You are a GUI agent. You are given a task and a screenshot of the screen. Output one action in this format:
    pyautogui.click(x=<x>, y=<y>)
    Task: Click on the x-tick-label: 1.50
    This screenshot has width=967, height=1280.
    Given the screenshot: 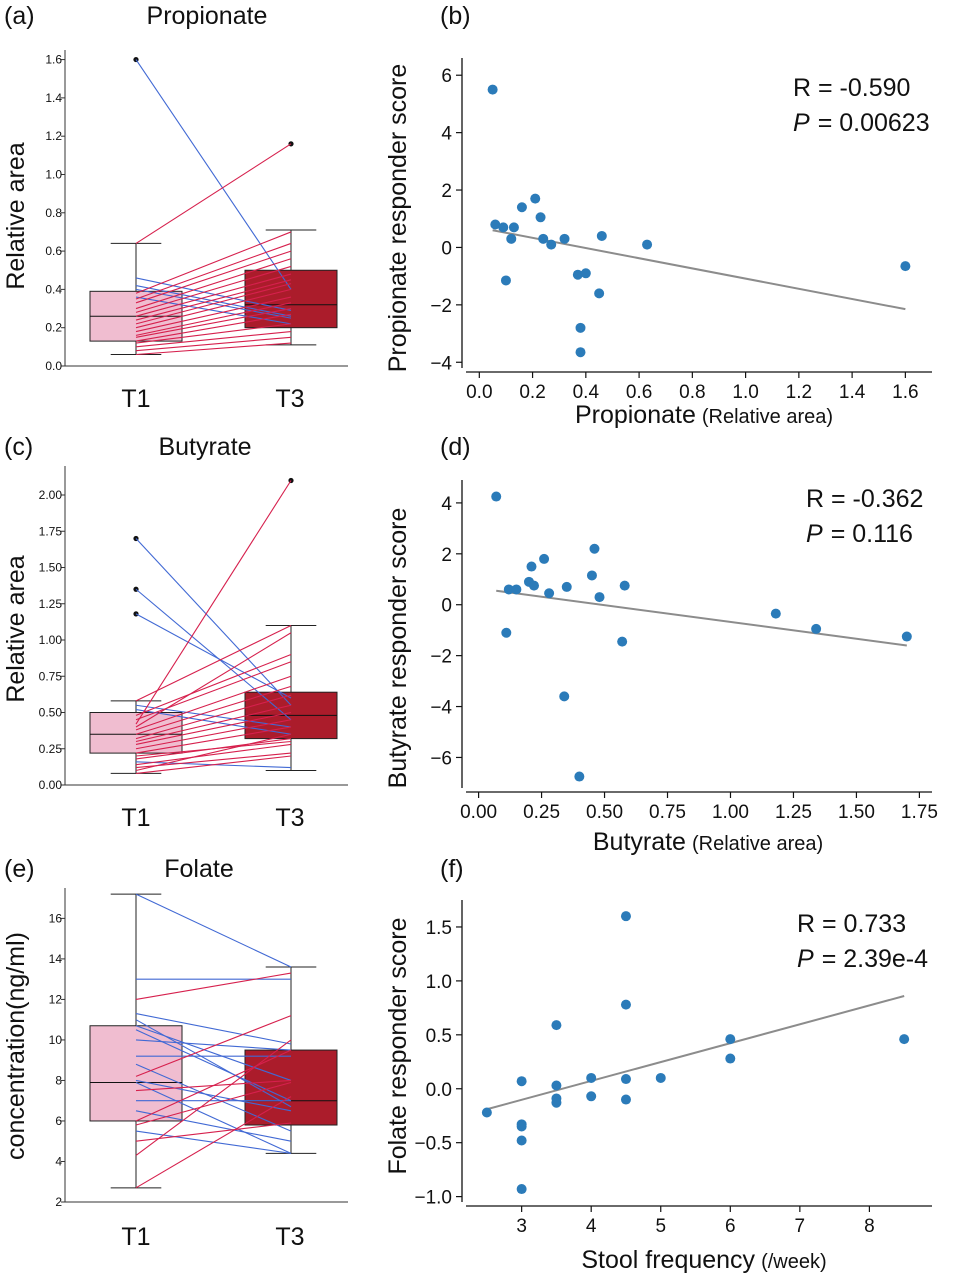 What is the action you would take?
    pyautogui.click(x=856, y=812)
    